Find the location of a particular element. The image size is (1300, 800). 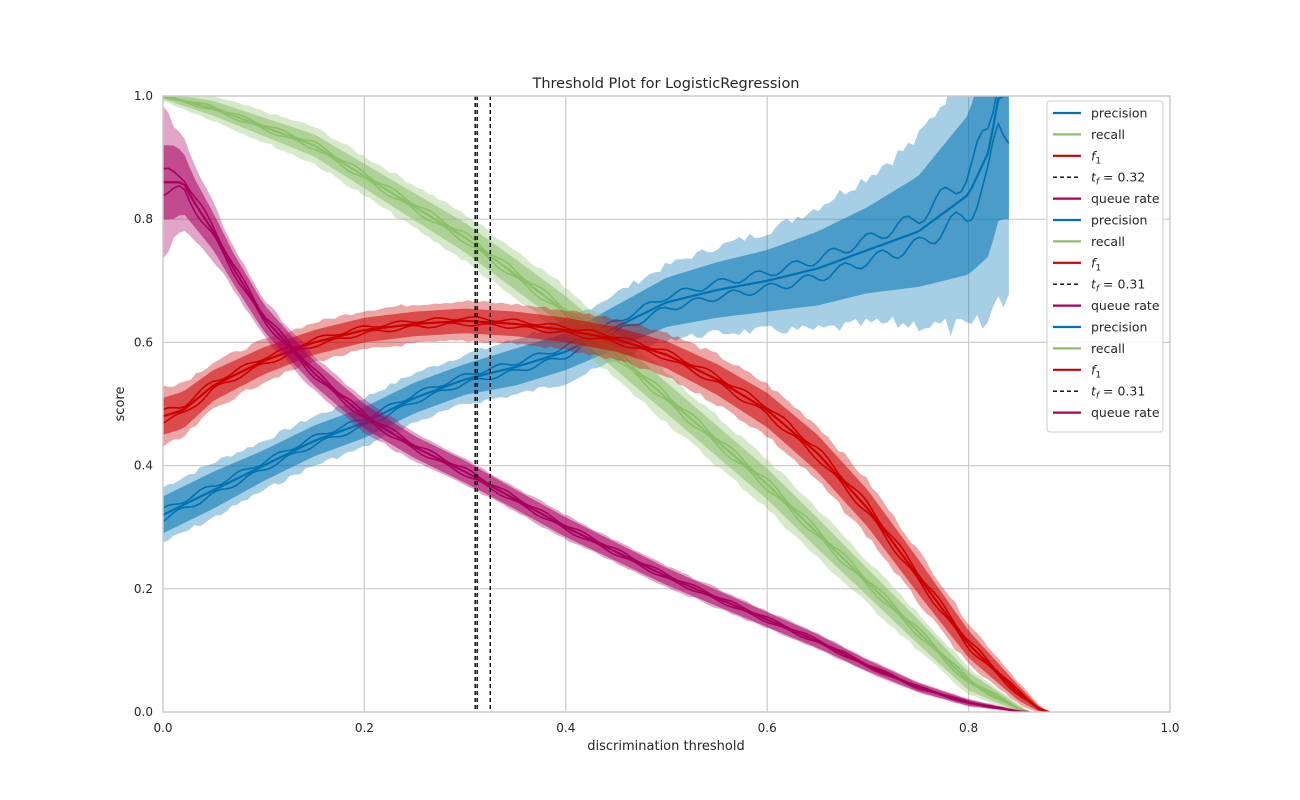

y-axis-label: score is located at coordinates (120, 404).